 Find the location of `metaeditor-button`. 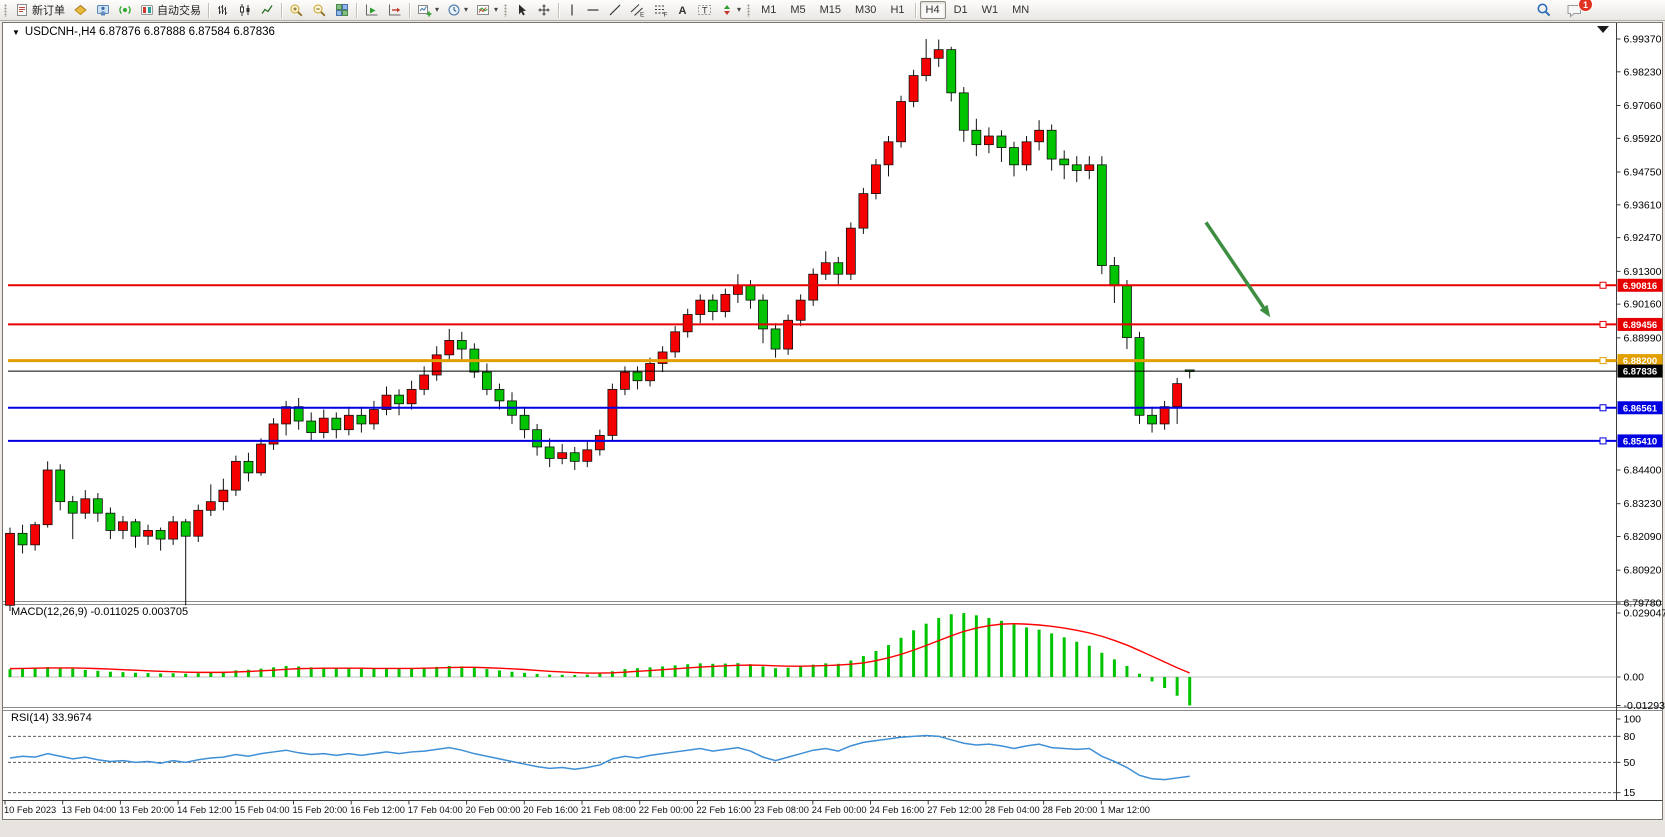

metaeditor-button is located at coordinates (80, 10).